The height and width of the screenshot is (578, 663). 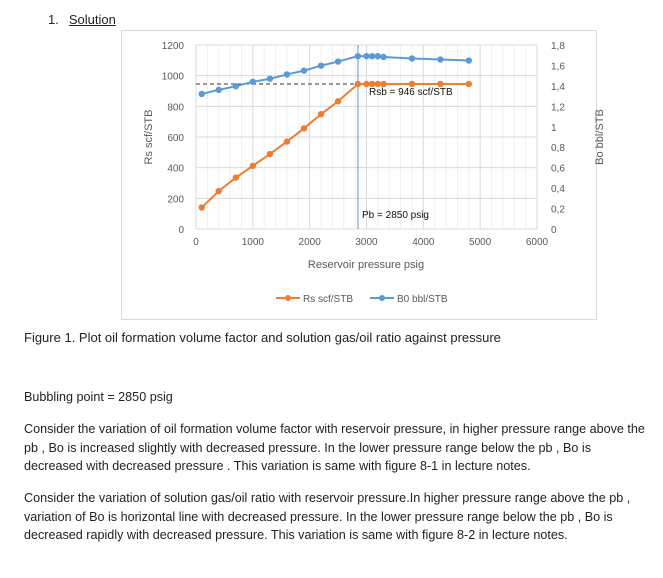 What do you see at coordinates (253, 242) in the screenshot?
I see `x-tick-label: 1000` at bounding box center [253, 242].